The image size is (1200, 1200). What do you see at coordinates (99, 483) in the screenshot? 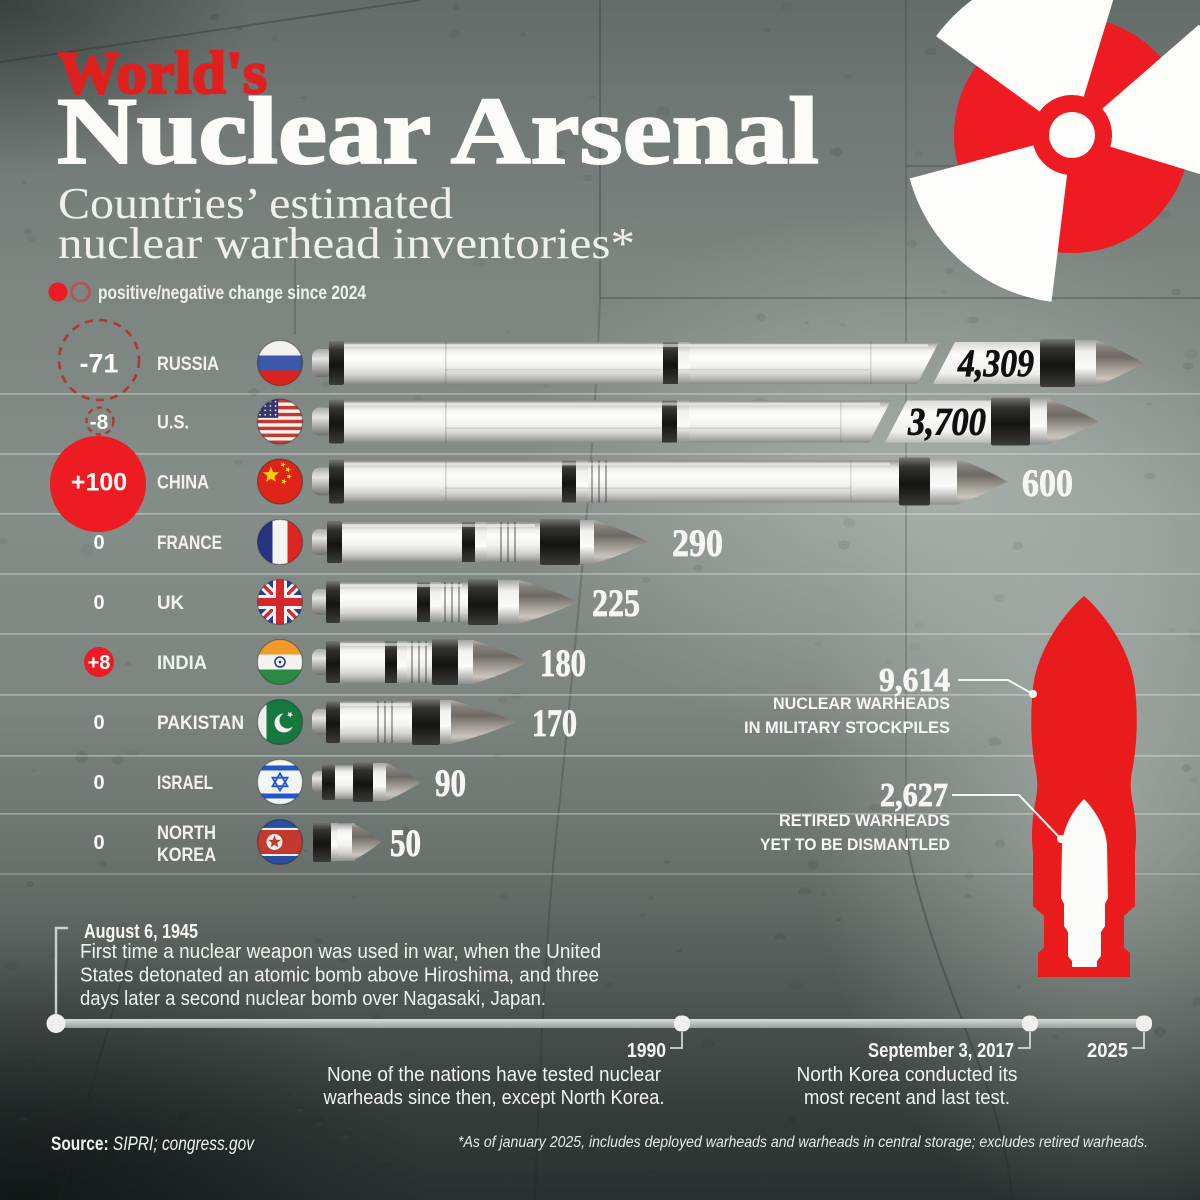
I see `svg-text: +100` at bounding box center [99, 483].